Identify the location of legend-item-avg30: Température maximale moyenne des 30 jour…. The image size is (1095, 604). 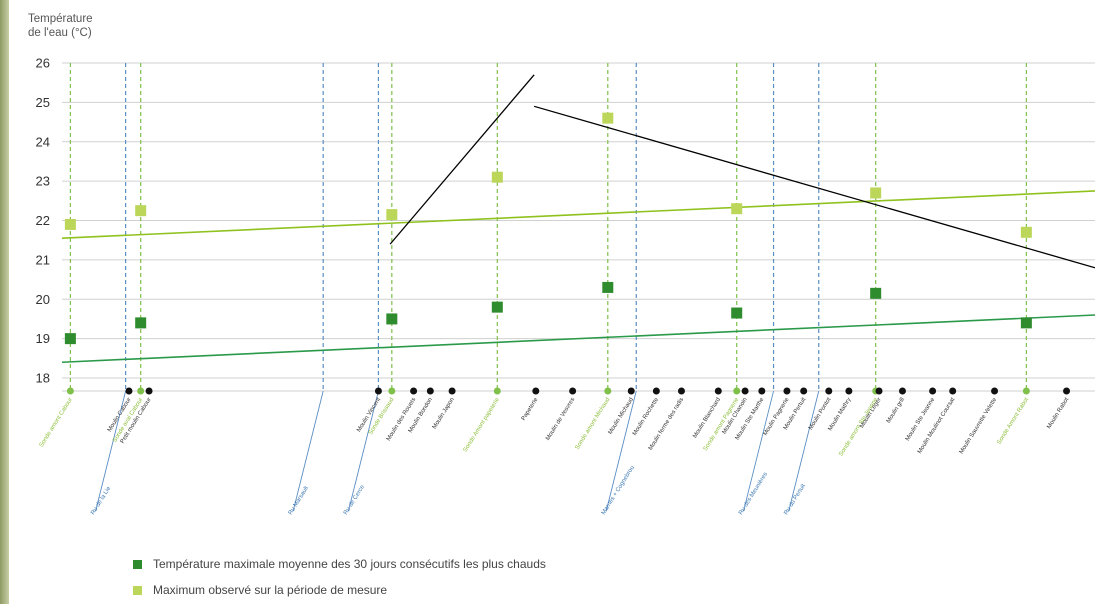
(339, 564).